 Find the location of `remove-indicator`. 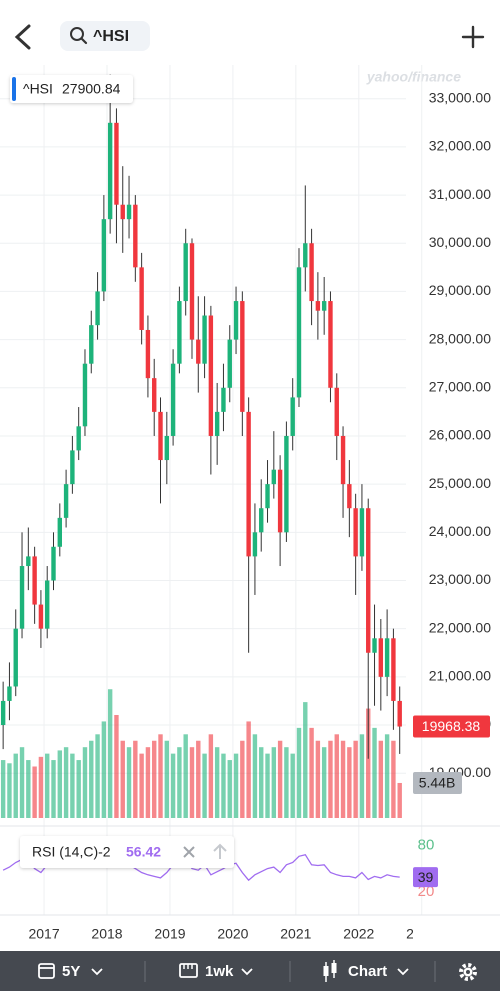

remove-indicator is located at coordinates (189, 852).